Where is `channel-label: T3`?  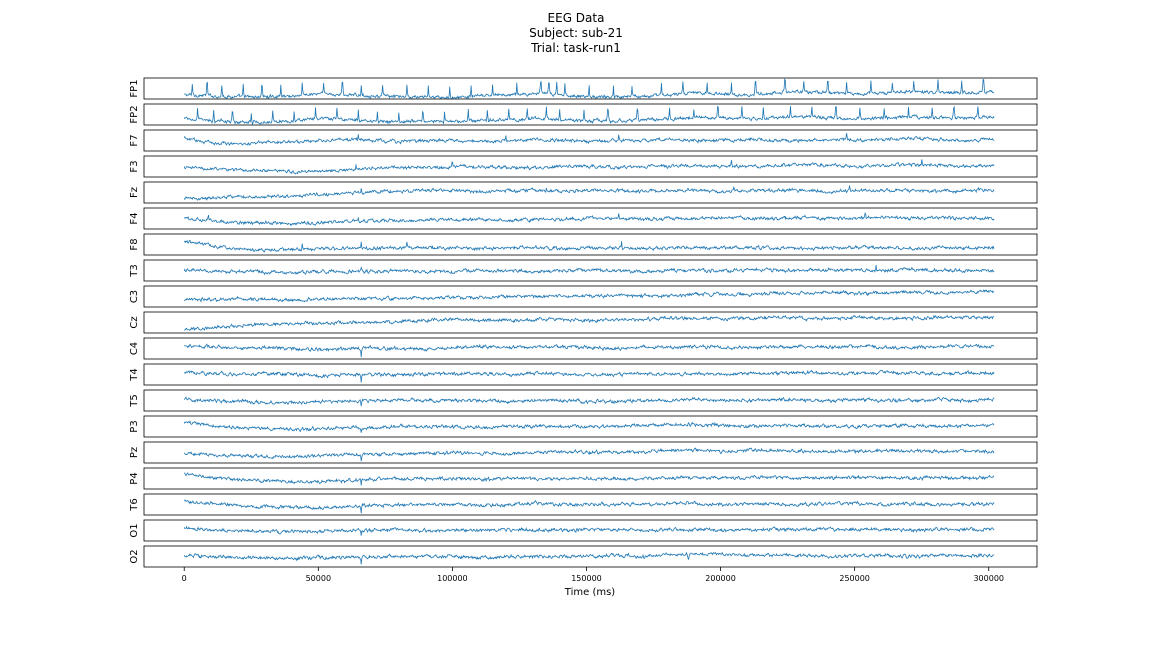 channel-label: T3 is located at coordinates (134, 270).